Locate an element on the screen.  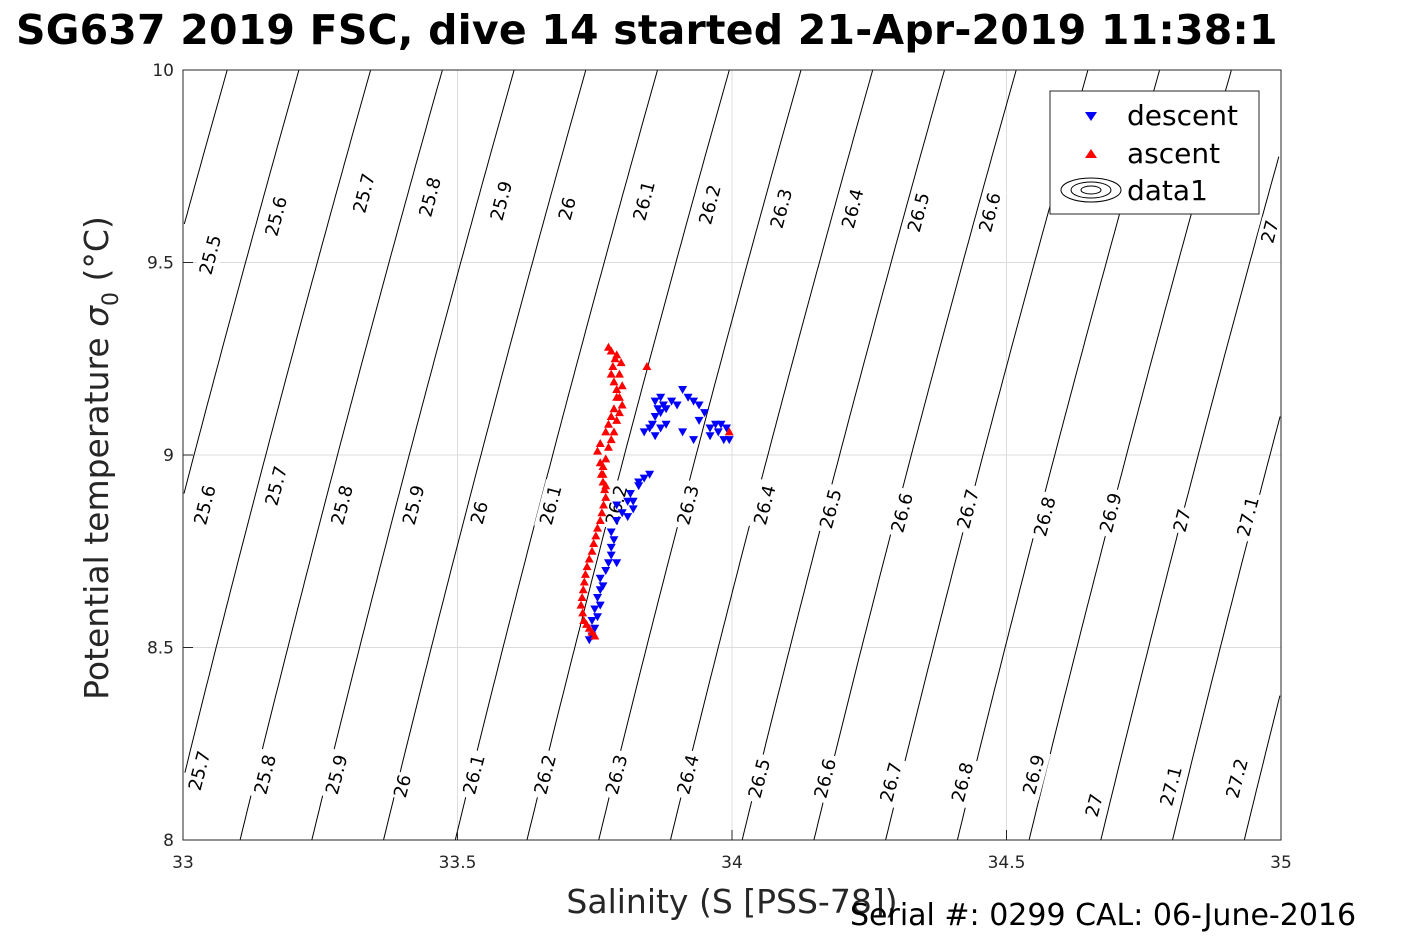
sigma-contour-label-text: 26.7 is located at coordinates (968, 509).